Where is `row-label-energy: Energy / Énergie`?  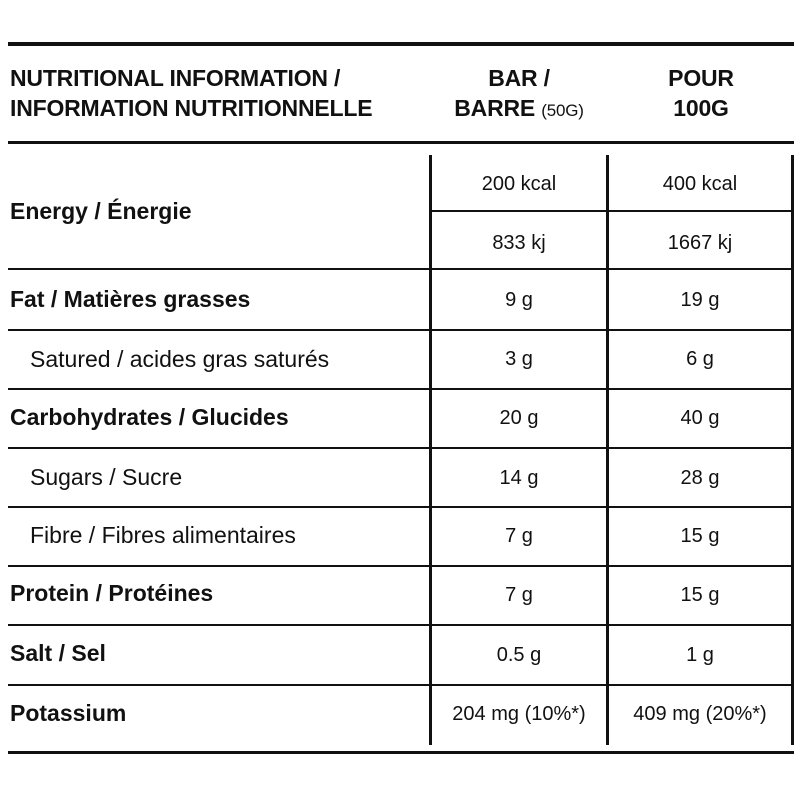 row-label-energy: Energy / Énergie is located at coordinates (101, 211).